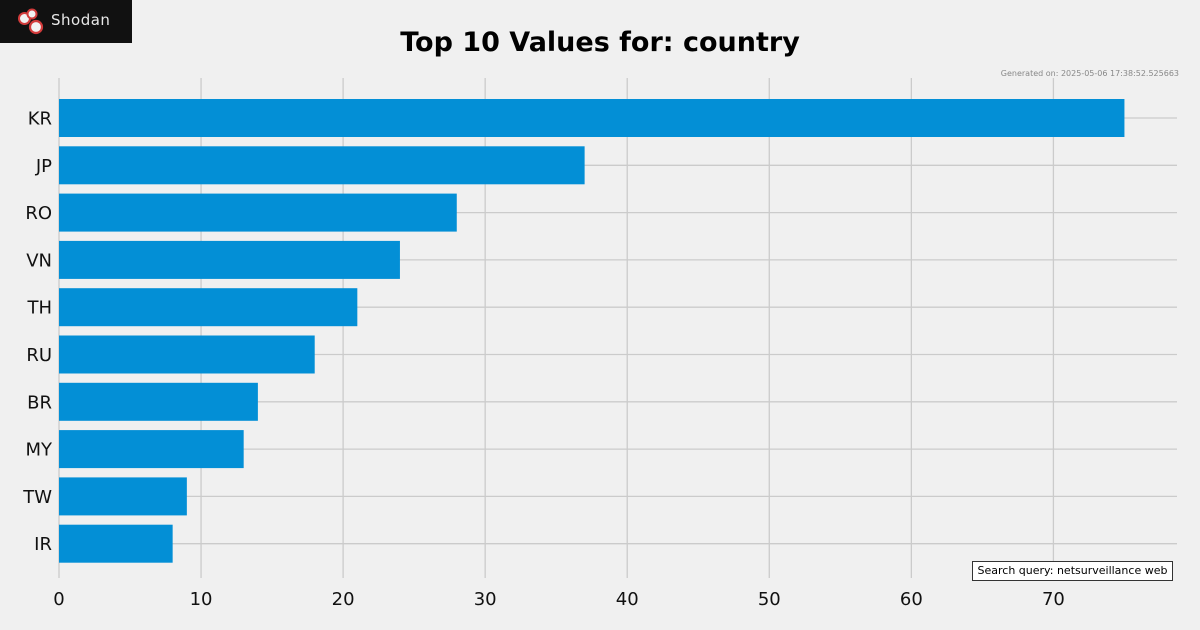 This screenshot has height=630, width=1200. I want to click on bar-ru, so click(187, 354).